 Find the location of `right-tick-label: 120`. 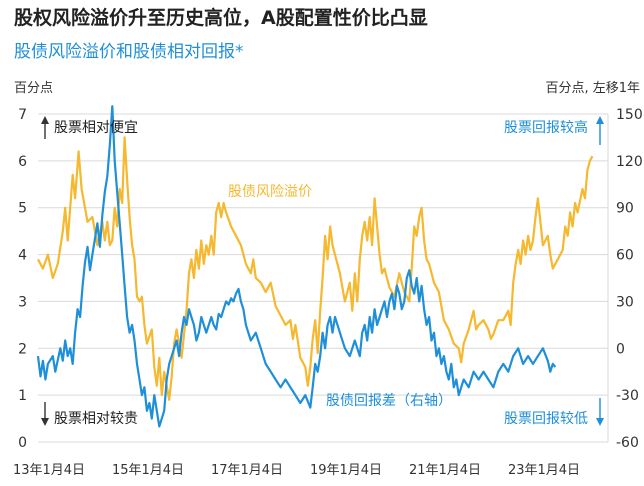

right-tick-label: 120 is located at coordinates (629, 162).